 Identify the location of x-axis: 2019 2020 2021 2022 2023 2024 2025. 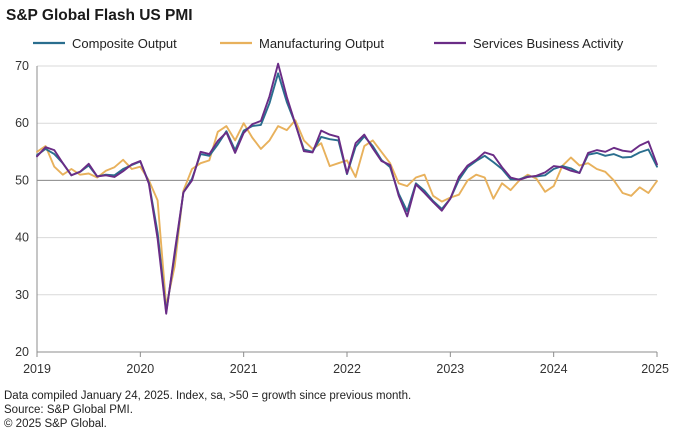
(346, 363).